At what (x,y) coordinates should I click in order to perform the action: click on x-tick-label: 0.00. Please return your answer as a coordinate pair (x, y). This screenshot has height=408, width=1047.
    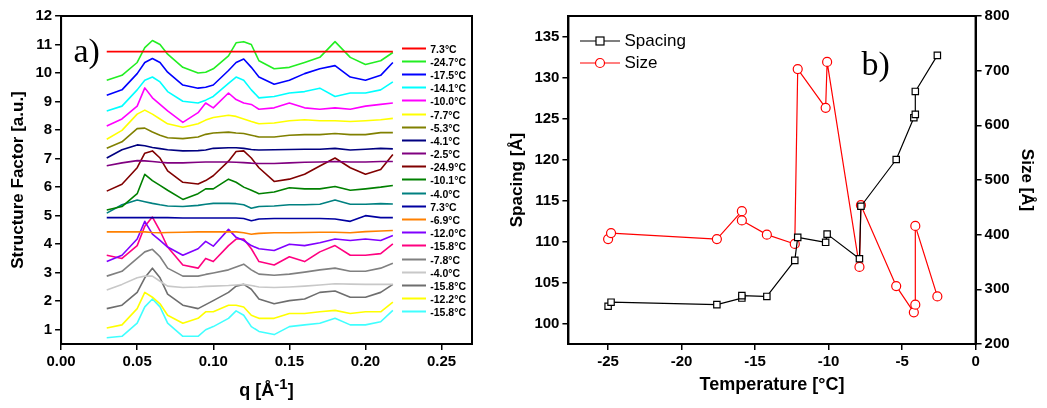
    Looking at the image, I should click on (61, 361).